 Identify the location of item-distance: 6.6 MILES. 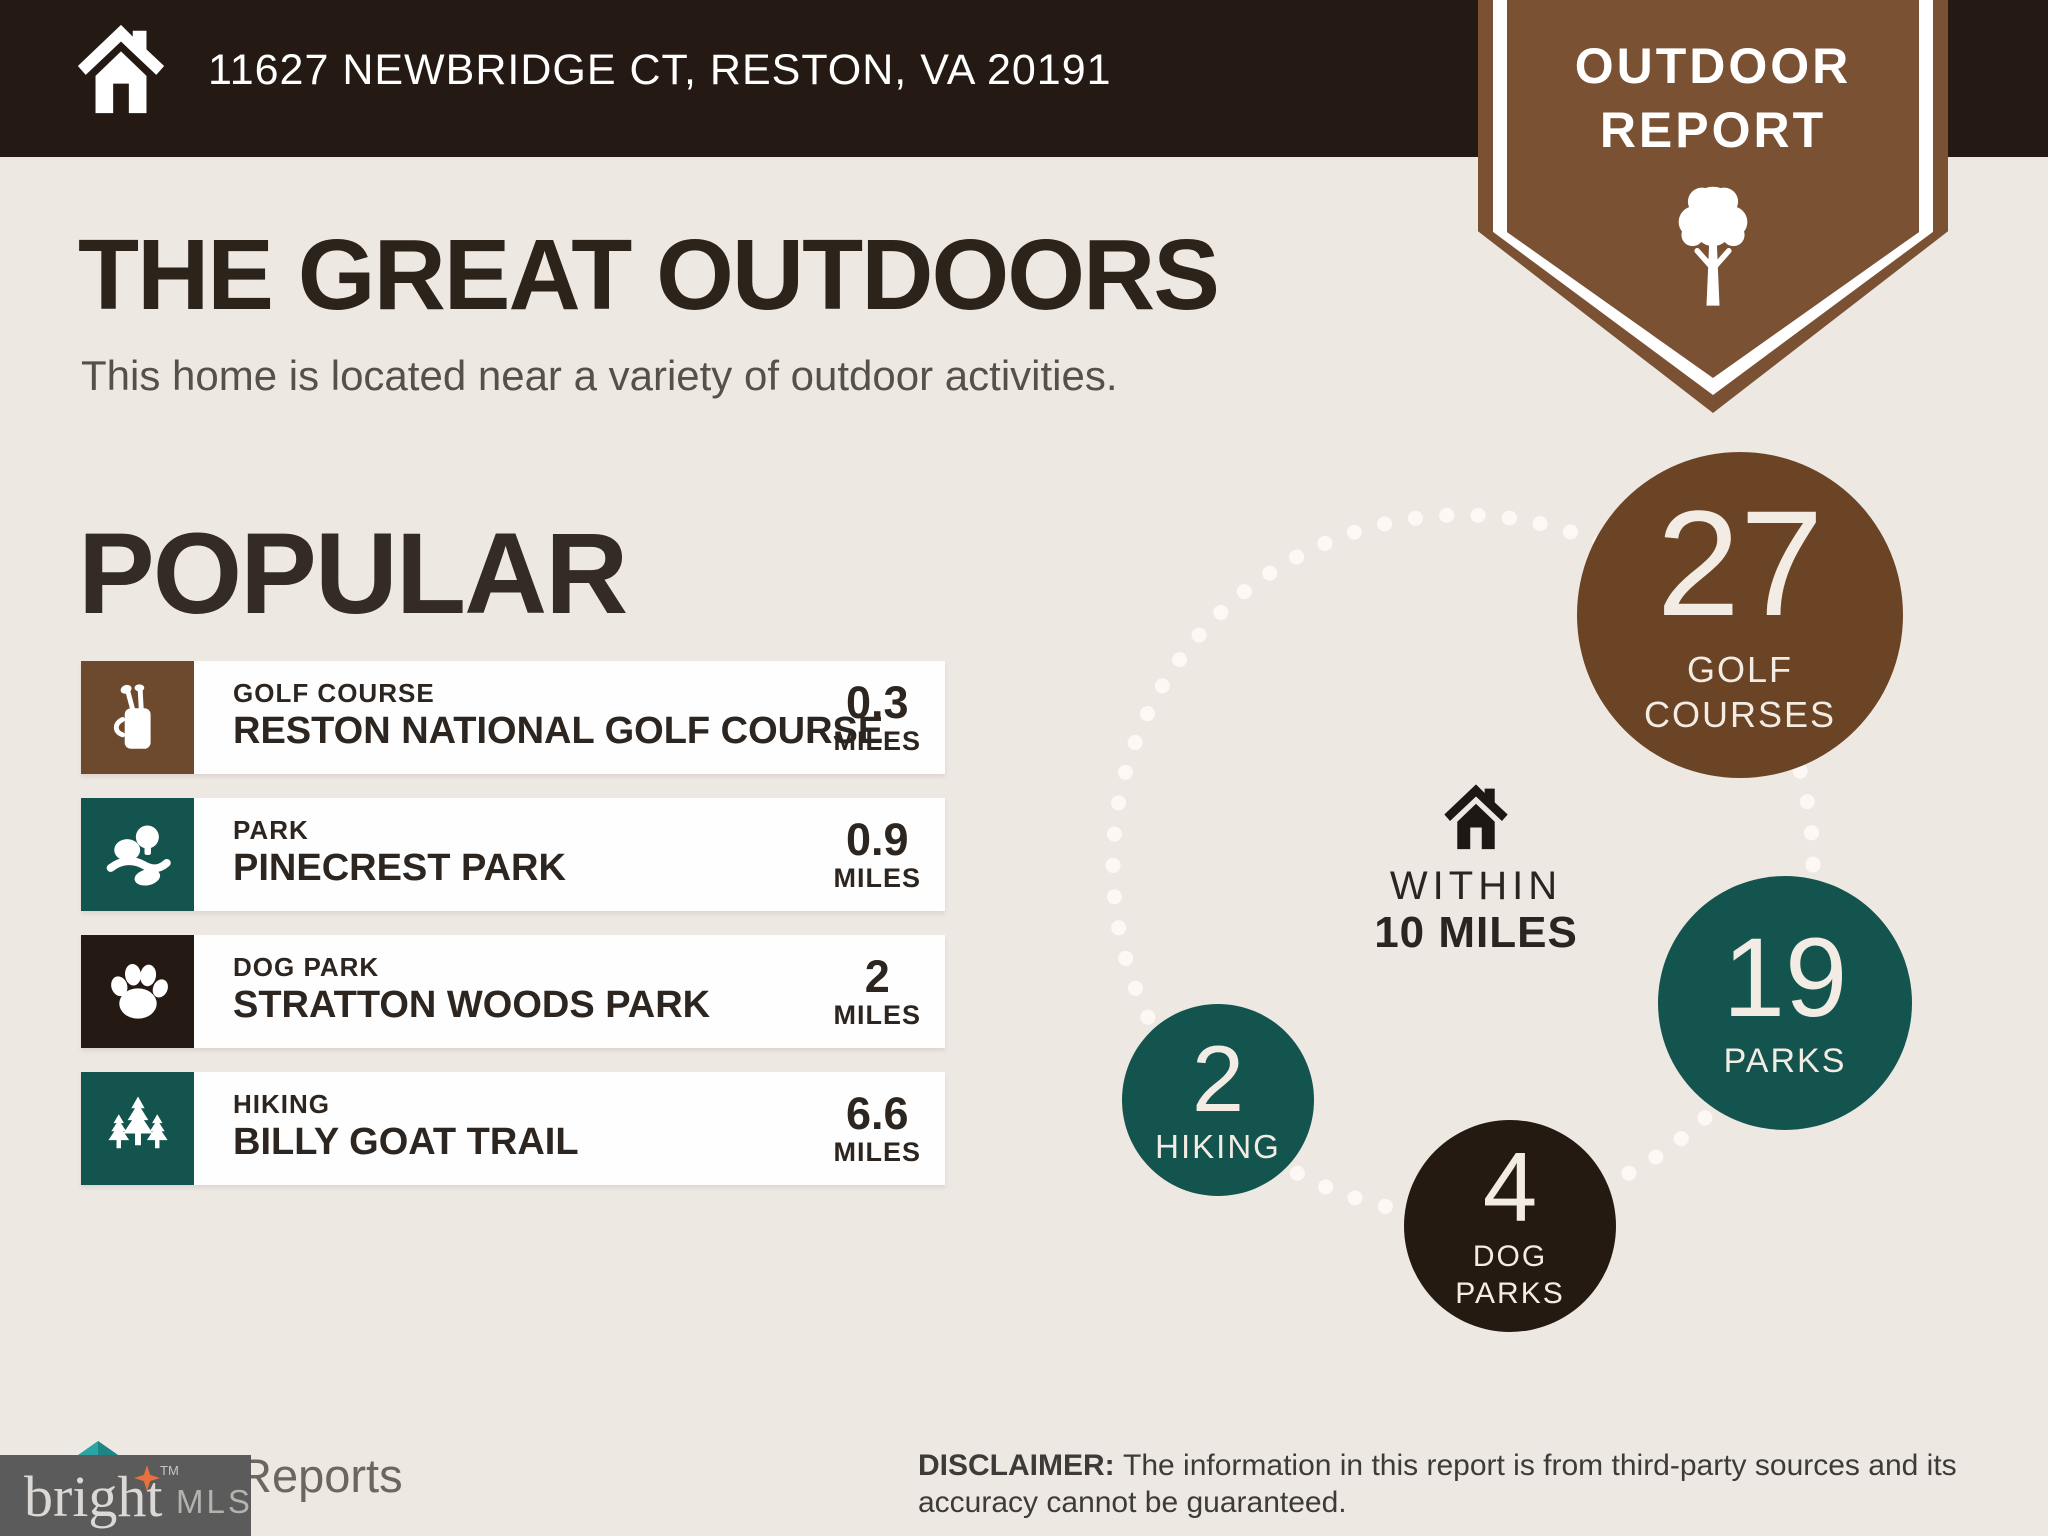
(877, 1127).